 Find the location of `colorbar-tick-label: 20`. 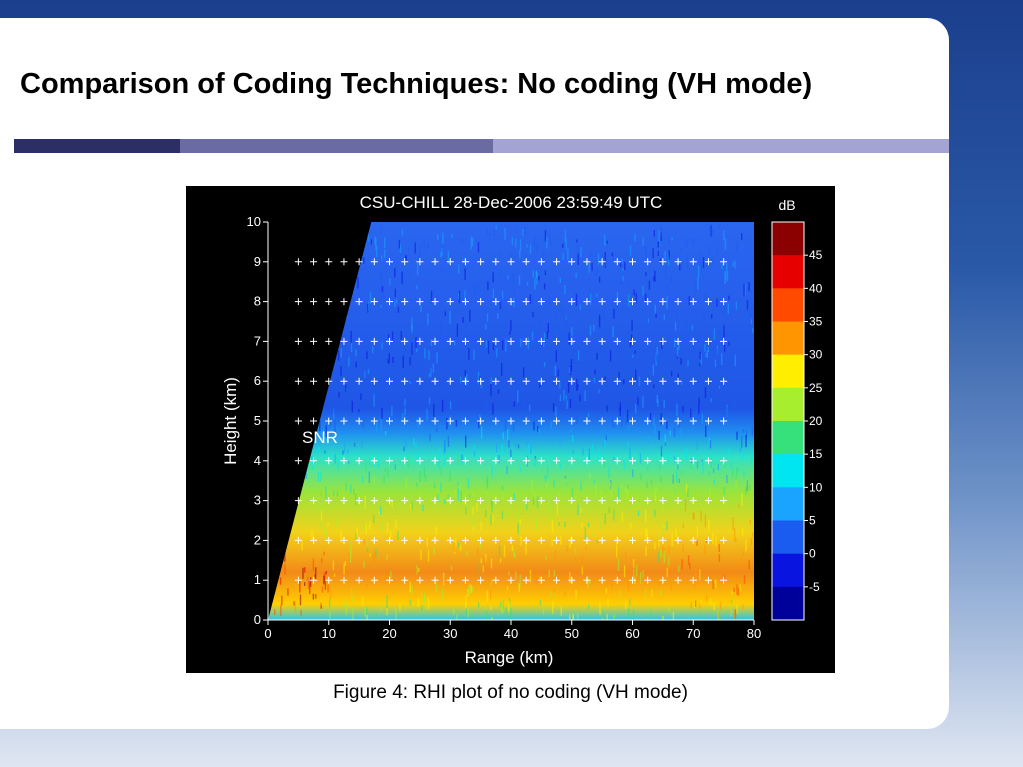

colorbar-tick-label: 20 is located at coordinates (816, 421).